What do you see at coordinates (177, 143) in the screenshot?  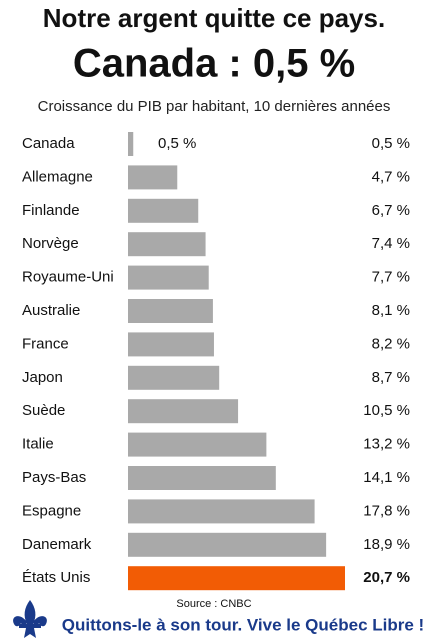 I see `inline-value-label: 0,5 %` at bounding box center [177, 143].